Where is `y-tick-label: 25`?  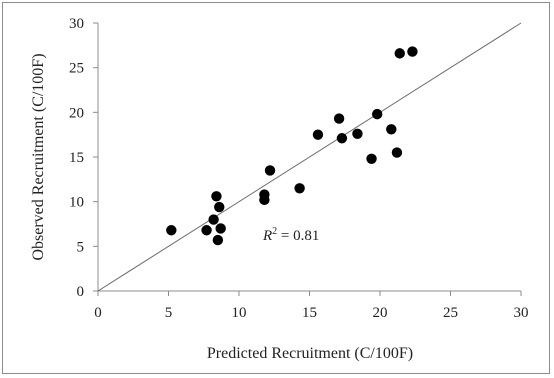 y-tick-label: 25 is located at coordinates (76, 69).